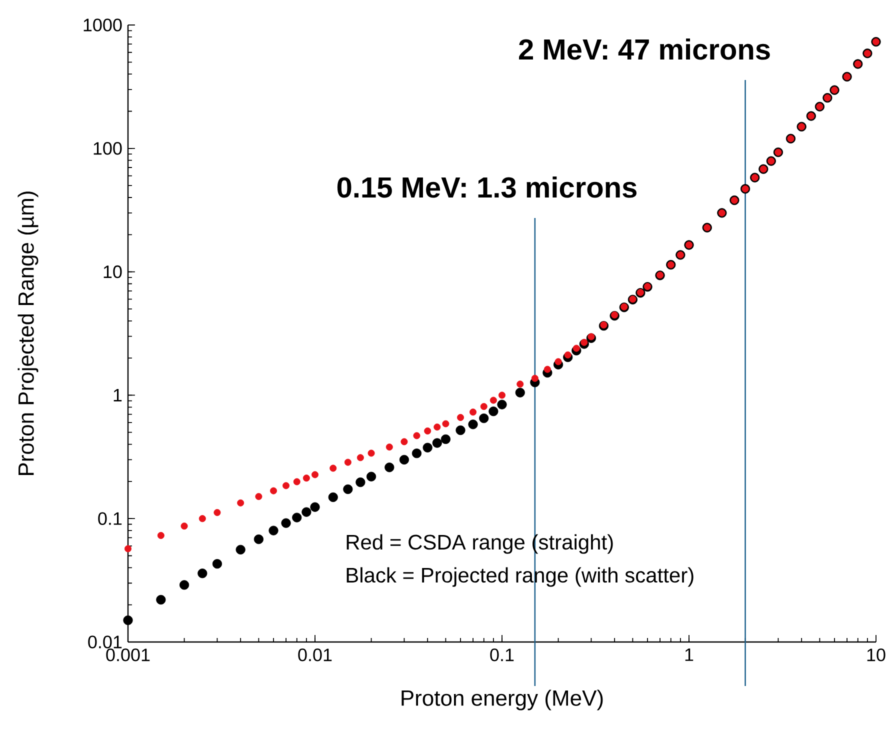 This screenshot has width=892, height=742. I want to click on y-tick-label: 1, so click(118, 395).